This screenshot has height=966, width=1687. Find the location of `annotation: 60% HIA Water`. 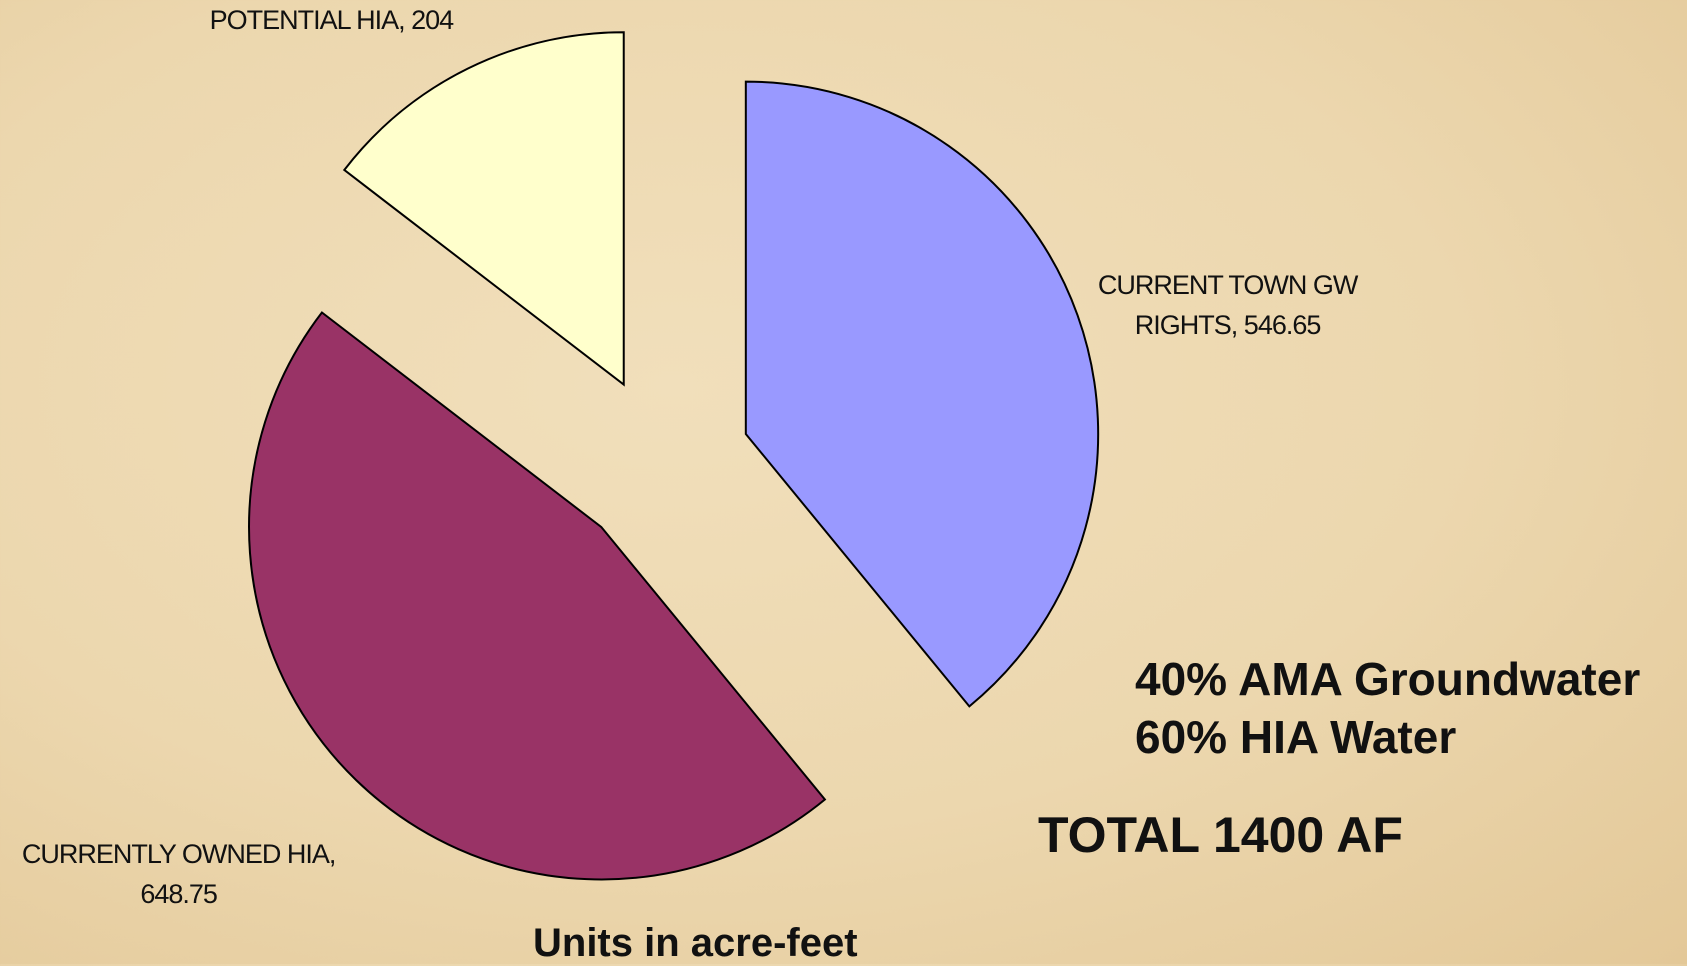

annotation: 60% HIA Water is located at coordinates (1296, 737).